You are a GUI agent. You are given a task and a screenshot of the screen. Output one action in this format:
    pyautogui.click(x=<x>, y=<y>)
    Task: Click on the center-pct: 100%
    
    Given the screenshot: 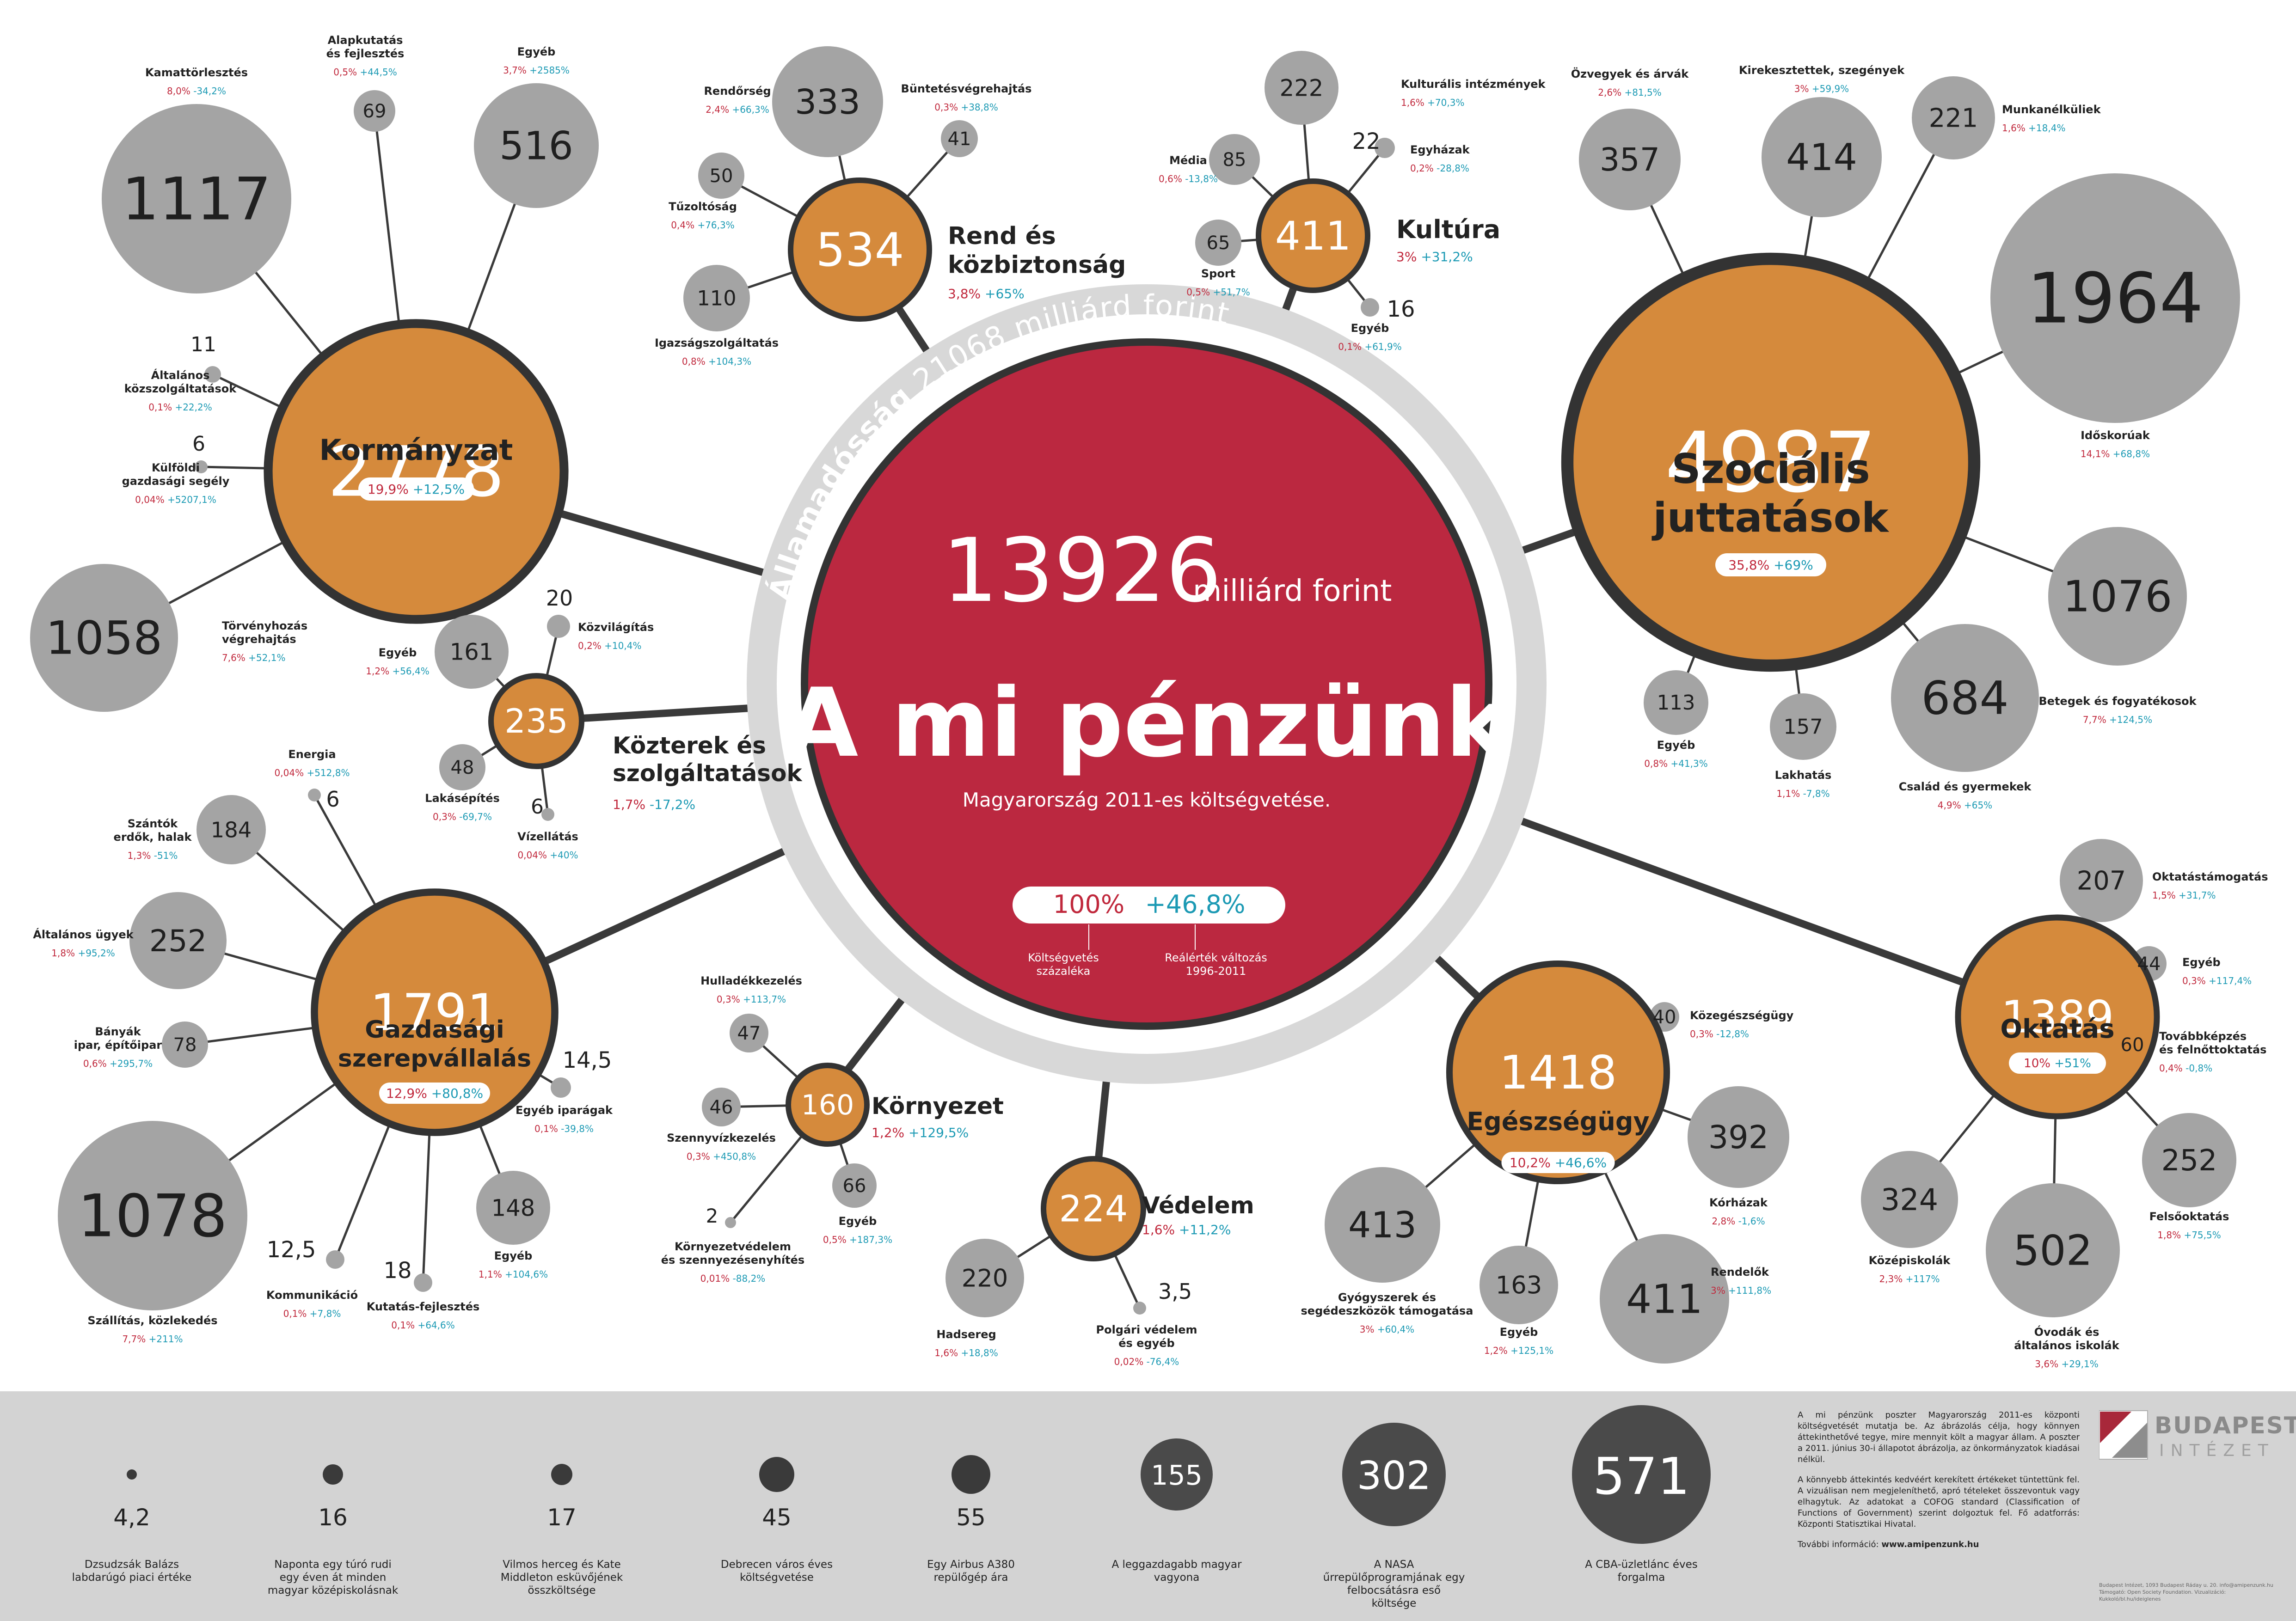 What is the action you would take?
    pyautogui.click(x=1088, y=904)
    